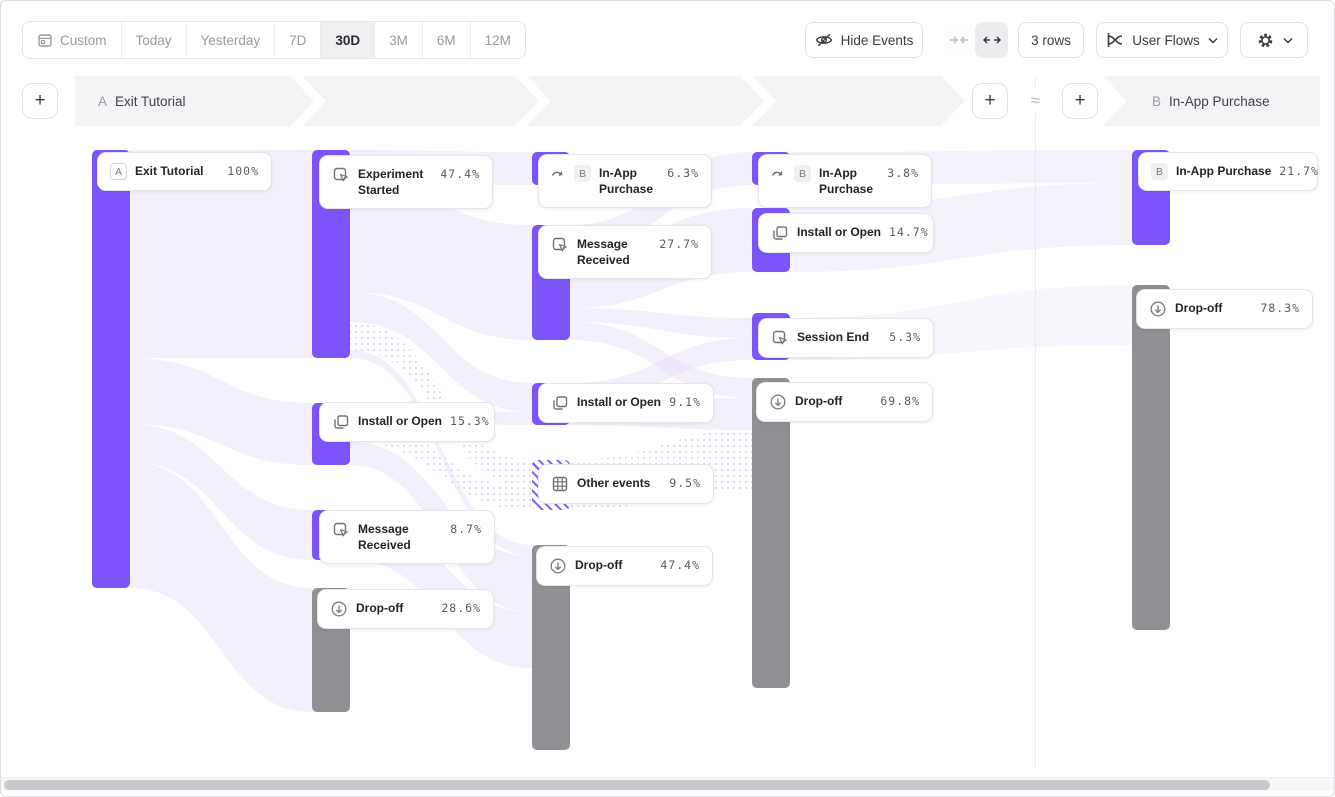 This screenshot has width=1335, height=797. I want to click on add-step-a-right-button: +, so click(990, 101).